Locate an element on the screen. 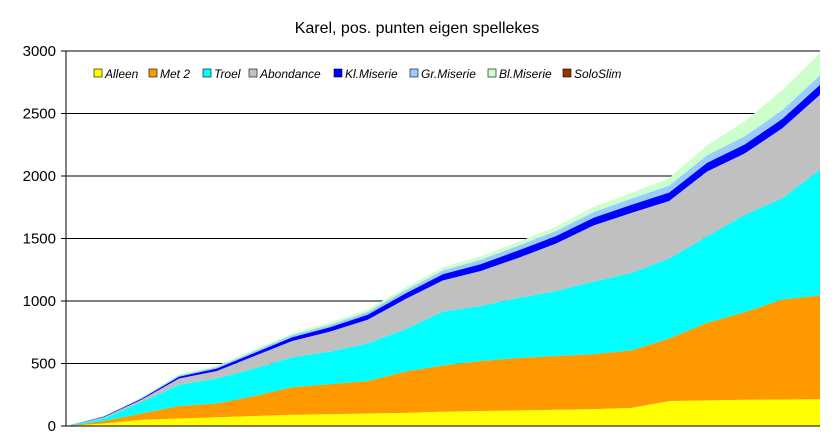  legend-item-gr-miserie: Gr.Miserie is located at coordinates (442, 74).